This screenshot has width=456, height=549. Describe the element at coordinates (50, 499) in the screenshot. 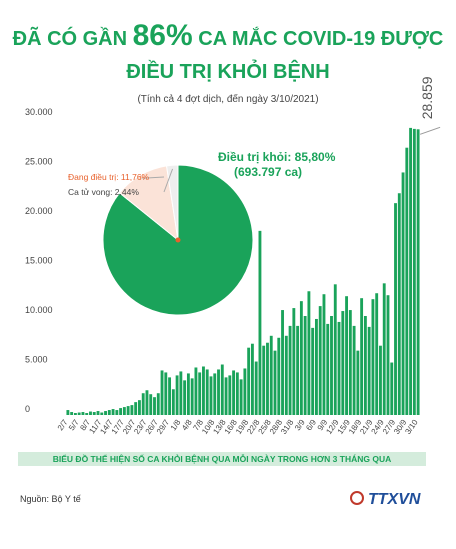

I see `source: Nguồn: Bộ Y tế` at that location.